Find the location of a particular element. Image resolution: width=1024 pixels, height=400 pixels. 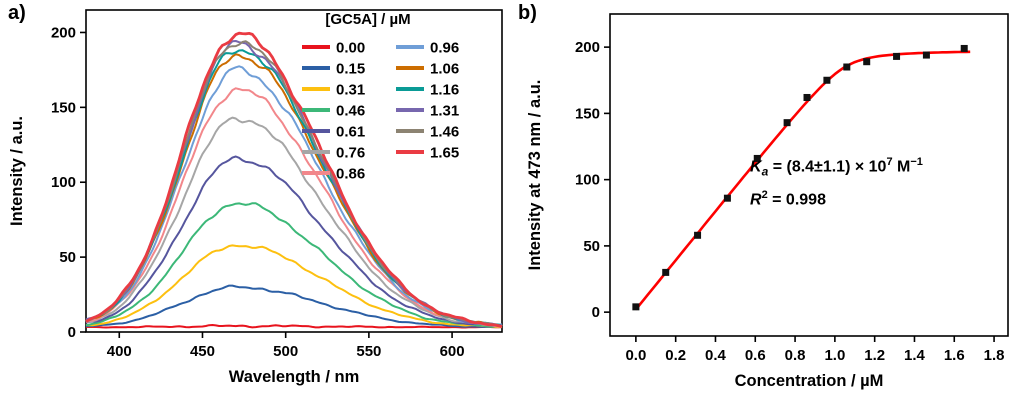

legend-label: 0.96 is located at coordinates (444, 48).